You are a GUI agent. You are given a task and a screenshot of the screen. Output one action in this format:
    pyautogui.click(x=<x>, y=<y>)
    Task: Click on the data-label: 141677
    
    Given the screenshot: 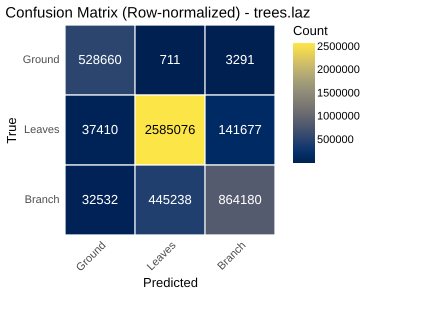 What is the action you would take?
    pyautogui.click(x=240, y=129)
    